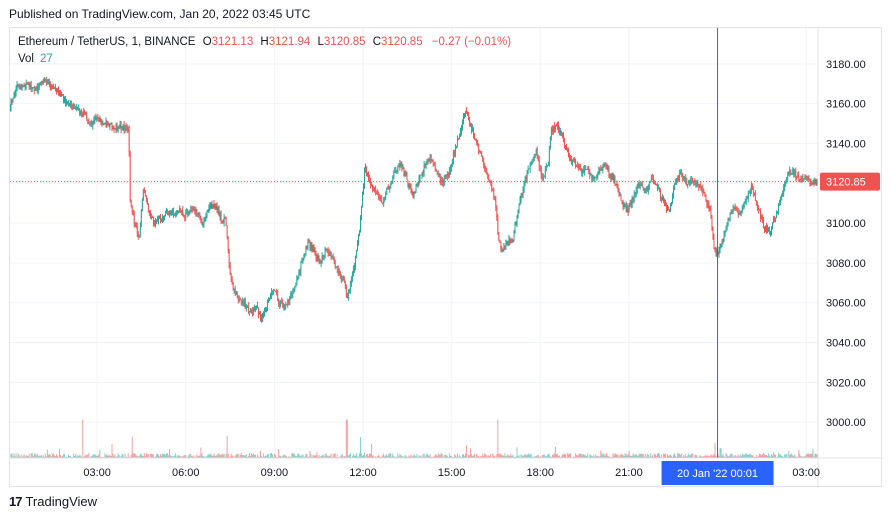  Describe the element at coordinates (344, 42) in the screenshot. I see `legend-low-value: 3120.85` at that location.